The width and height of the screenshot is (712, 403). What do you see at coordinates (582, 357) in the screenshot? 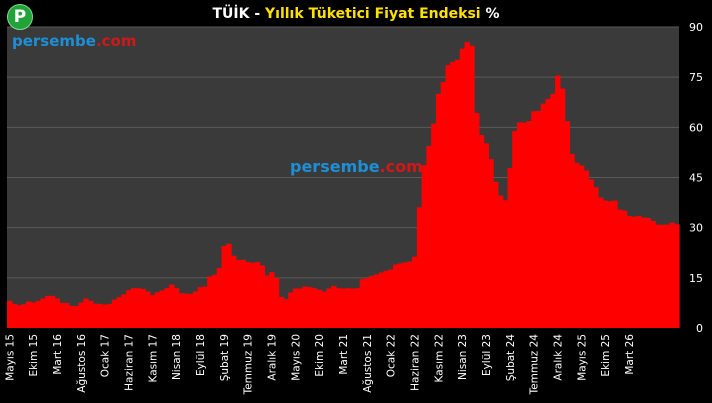
I see `x-tick-label: Mayıs 25` at bounding box center [582, 357].